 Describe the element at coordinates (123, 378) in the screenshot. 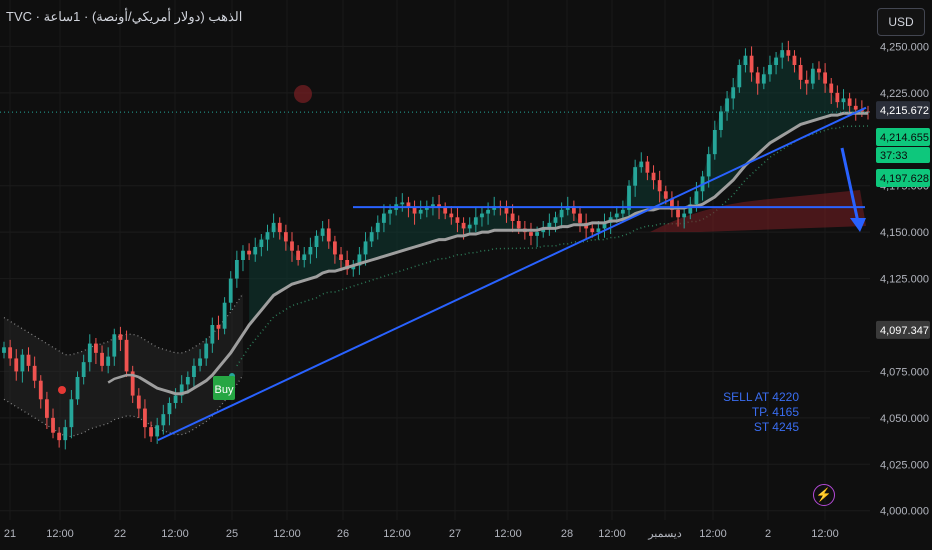

I see `moving-average-left` at that location.